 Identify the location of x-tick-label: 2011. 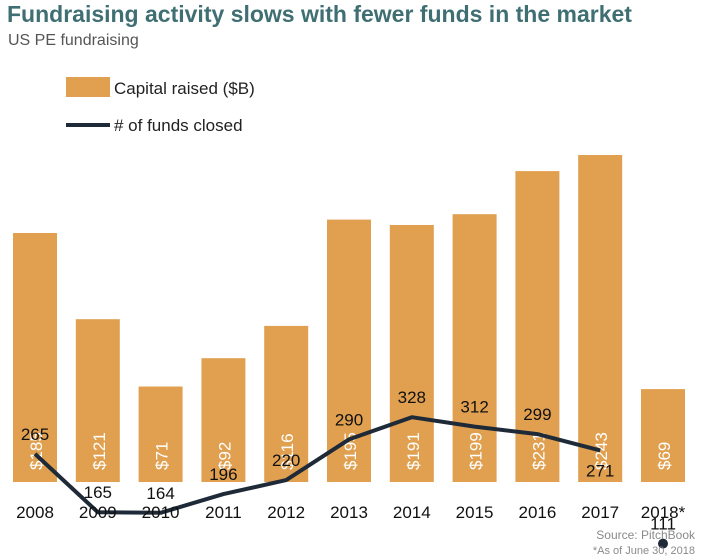
(223, 512).